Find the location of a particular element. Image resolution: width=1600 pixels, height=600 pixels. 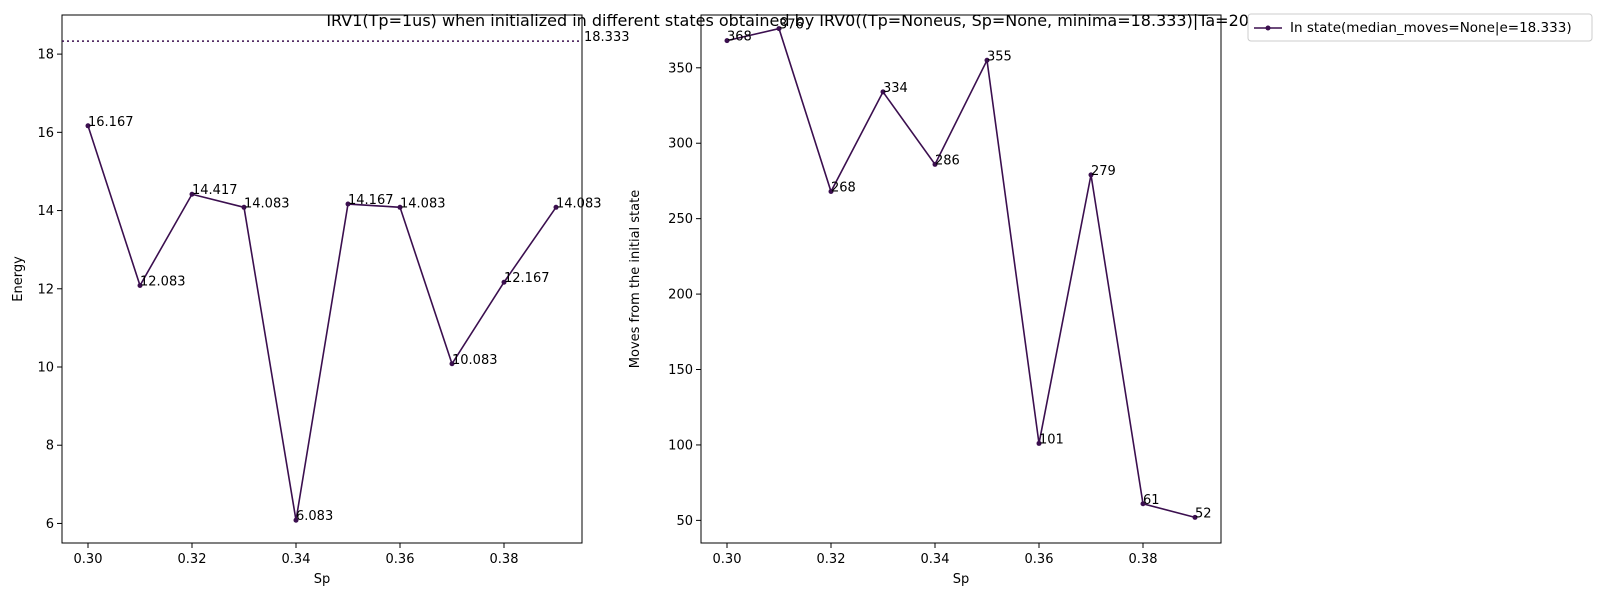

energy-x-tick-label: 0.36 is located at coordinates (400, 559).